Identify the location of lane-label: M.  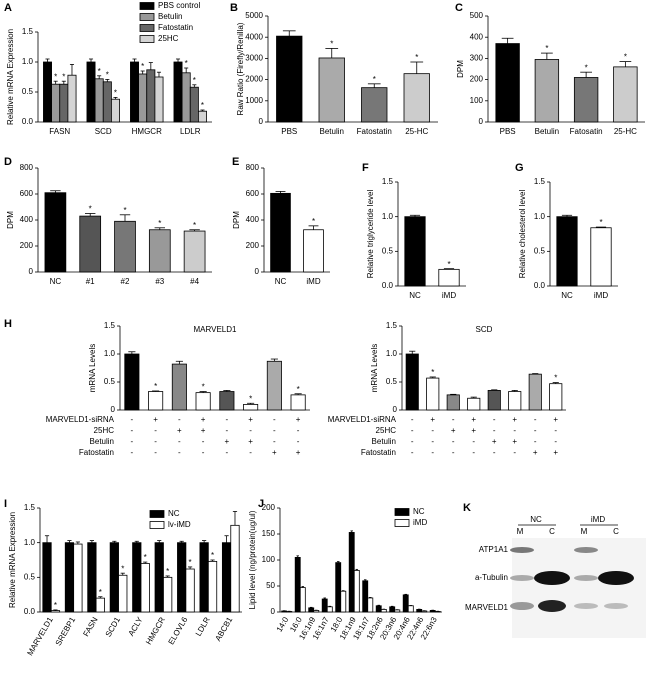
(584, 531).